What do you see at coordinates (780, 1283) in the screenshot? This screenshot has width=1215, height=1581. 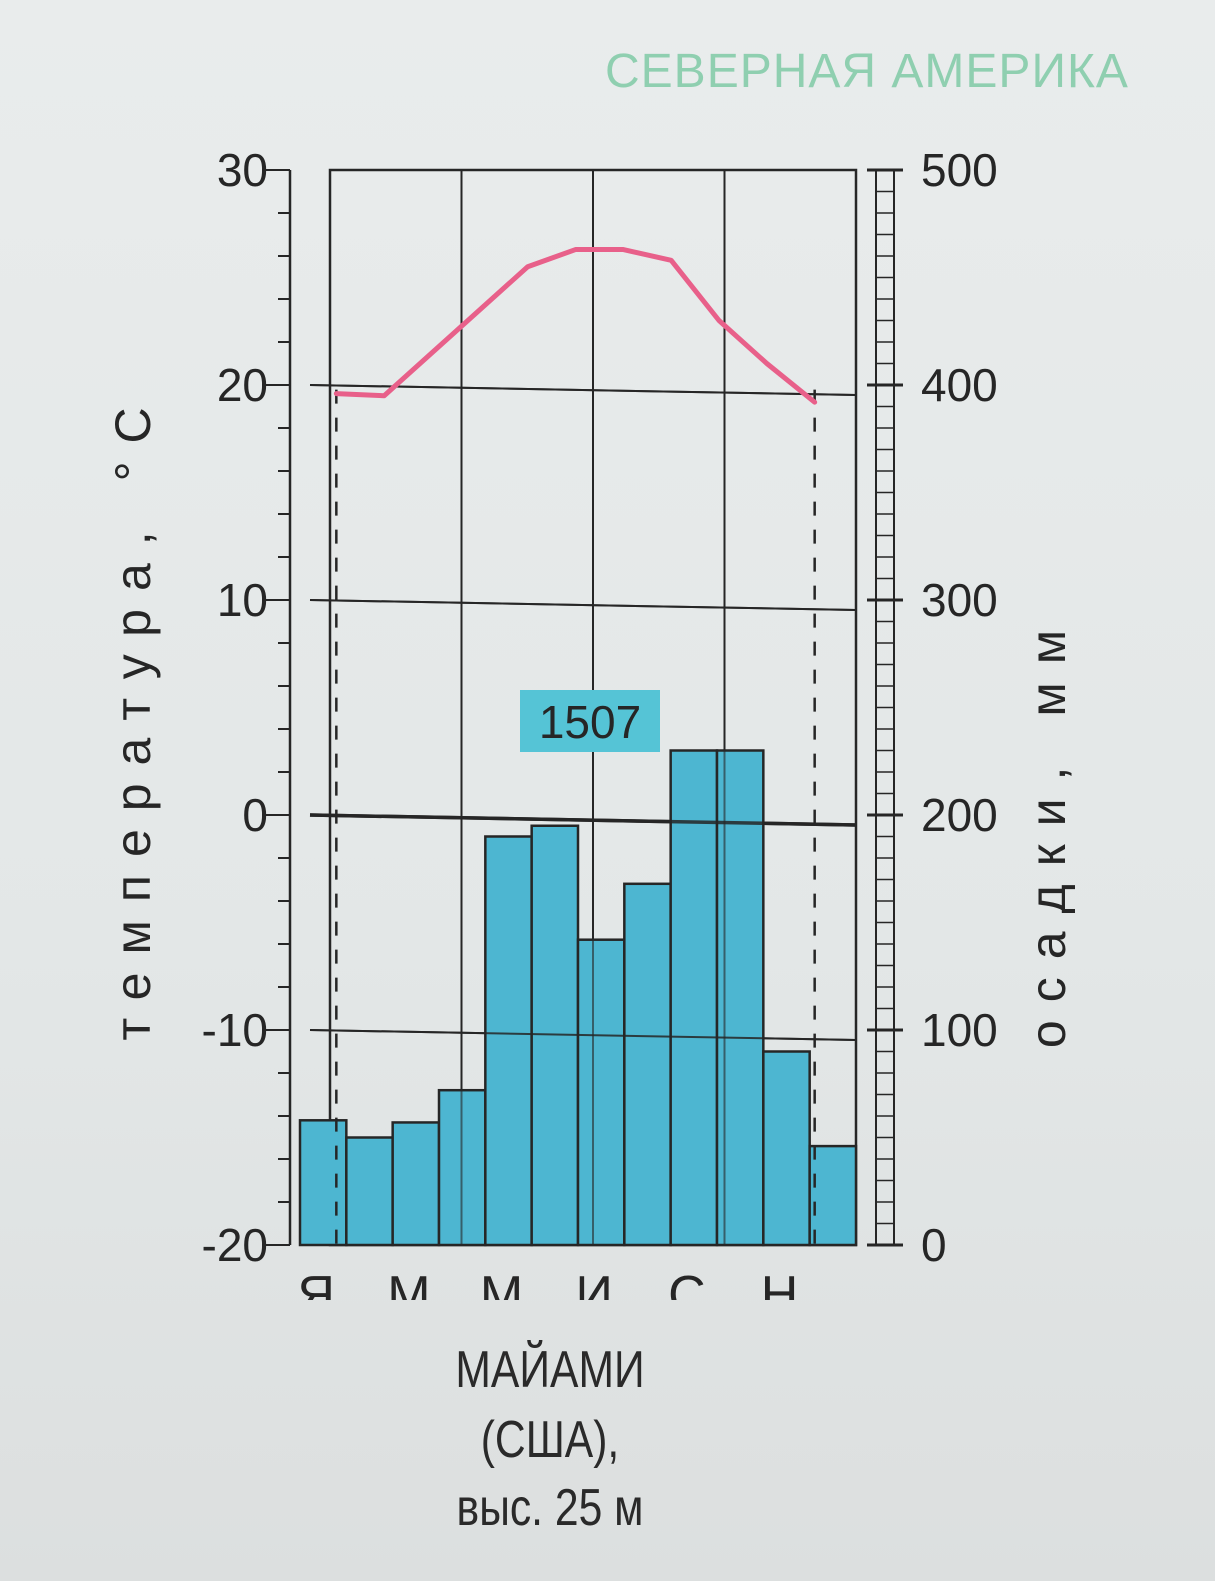 I see `month-label: Н` at bounding box center [780, 1283].